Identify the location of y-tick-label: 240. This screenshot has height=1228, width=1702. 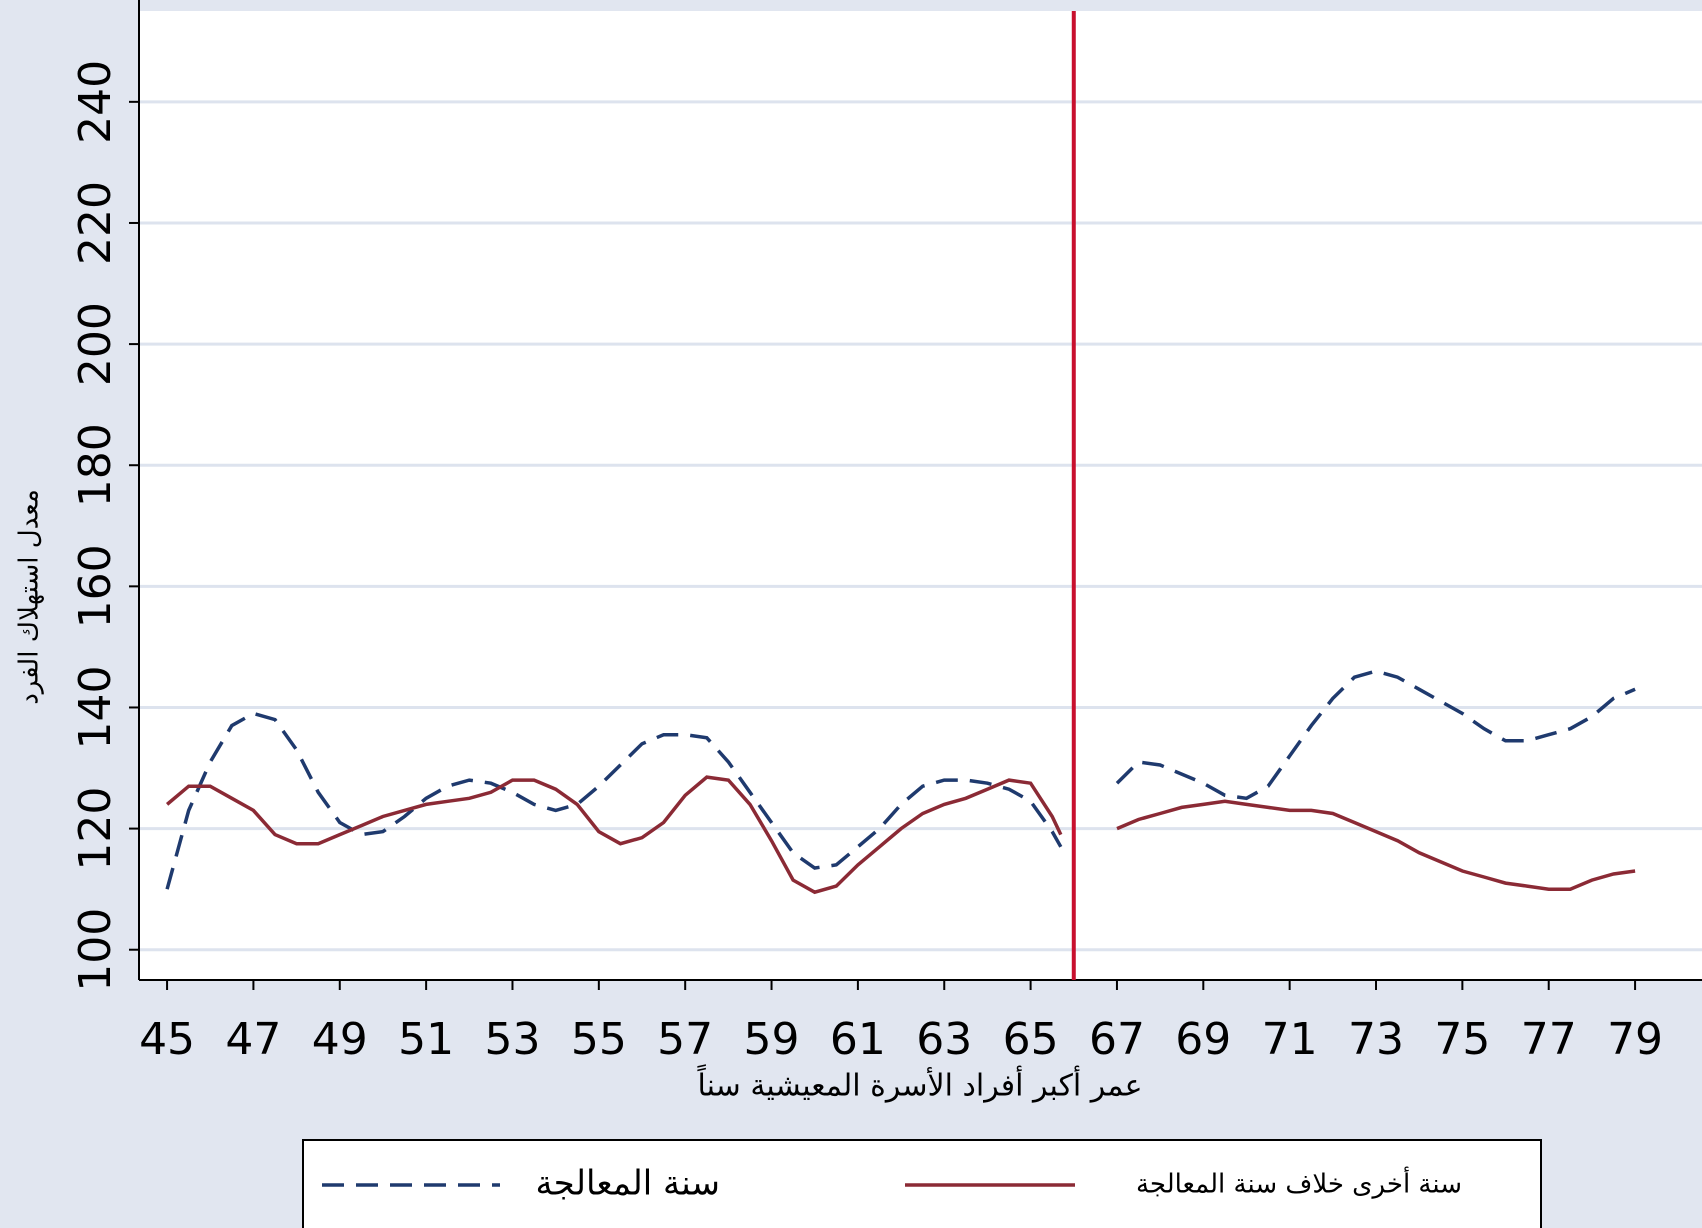
(95, 102).